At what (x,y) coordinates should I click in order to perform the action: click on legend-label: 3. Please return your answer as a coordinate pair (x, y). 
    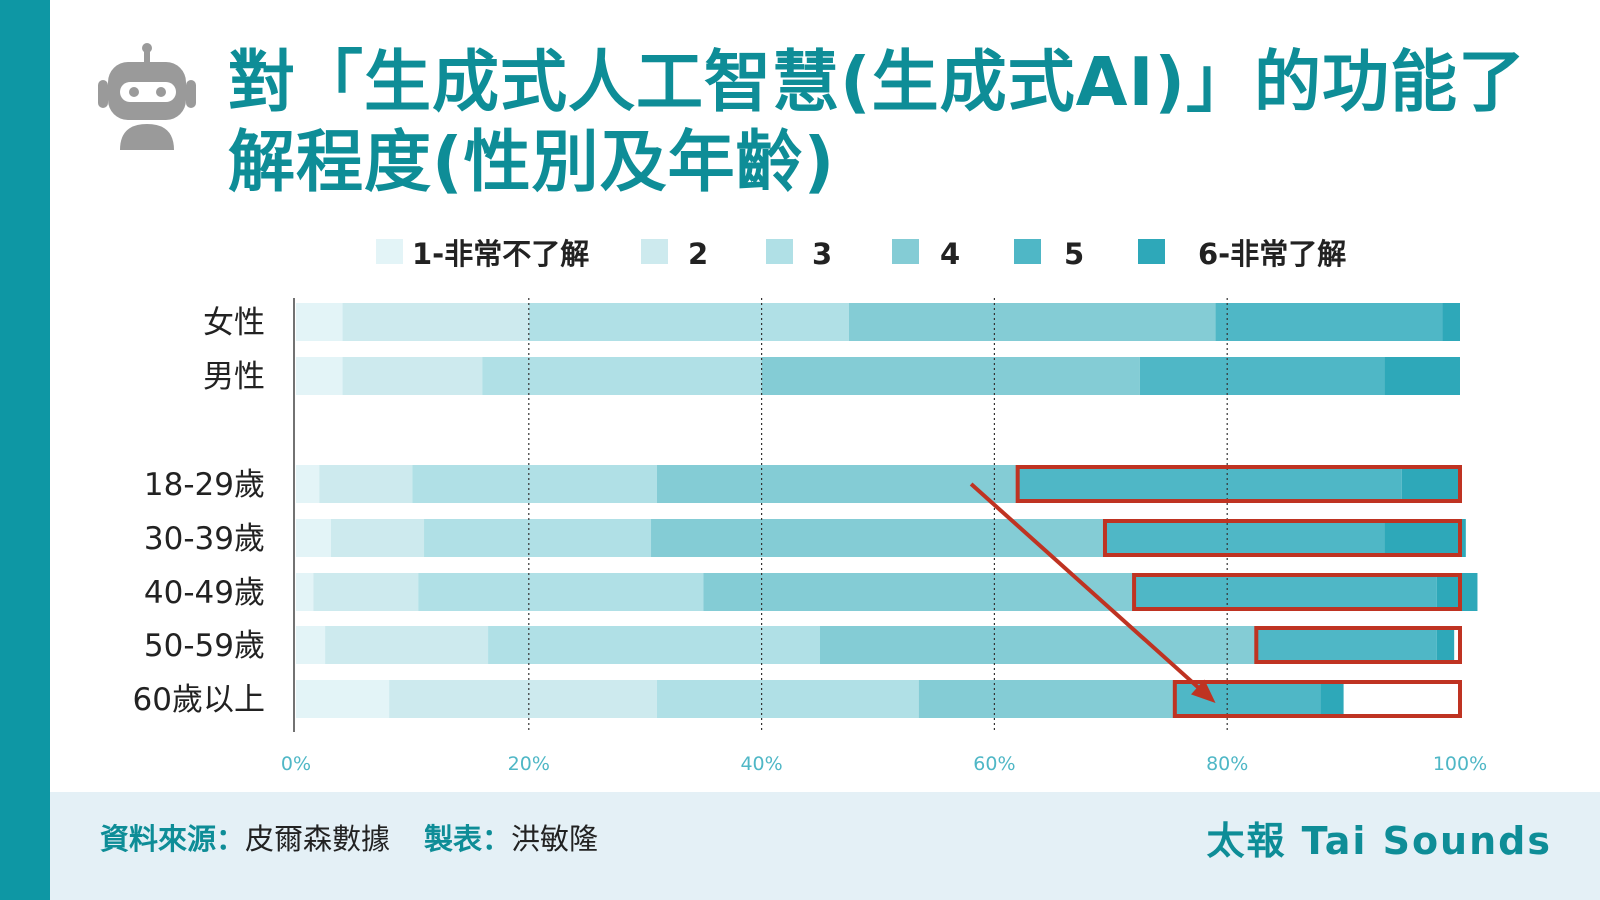
    Looking at the image, I should click on (822, 254).